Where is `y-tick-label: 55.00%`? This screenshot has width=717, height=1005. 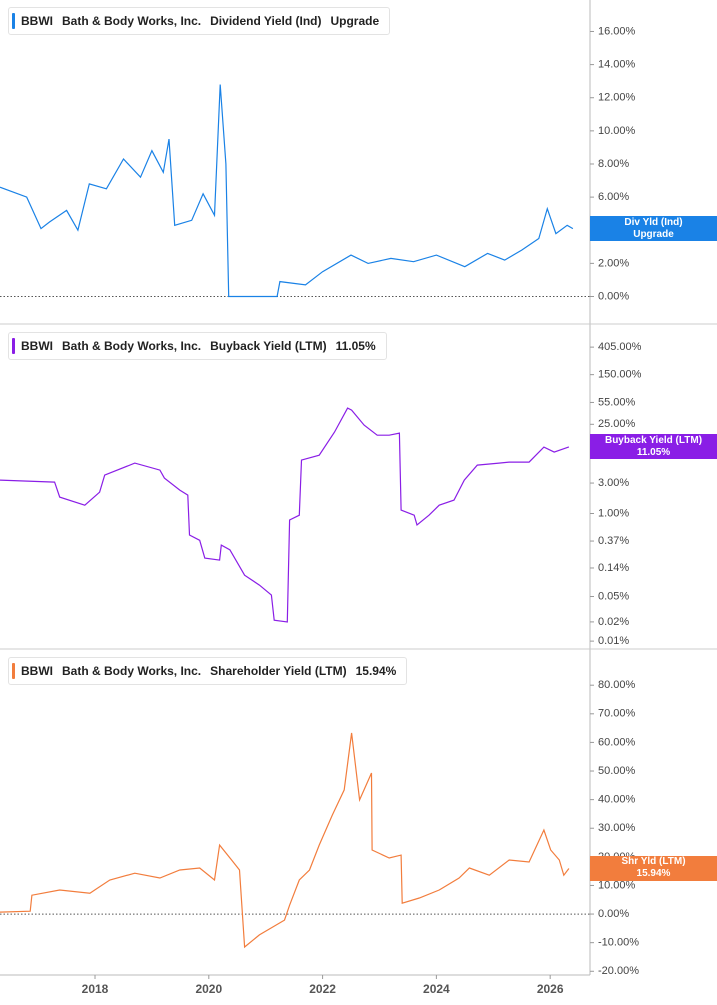
y-tick-label: 55.00% is located at coordinates (617, 402).